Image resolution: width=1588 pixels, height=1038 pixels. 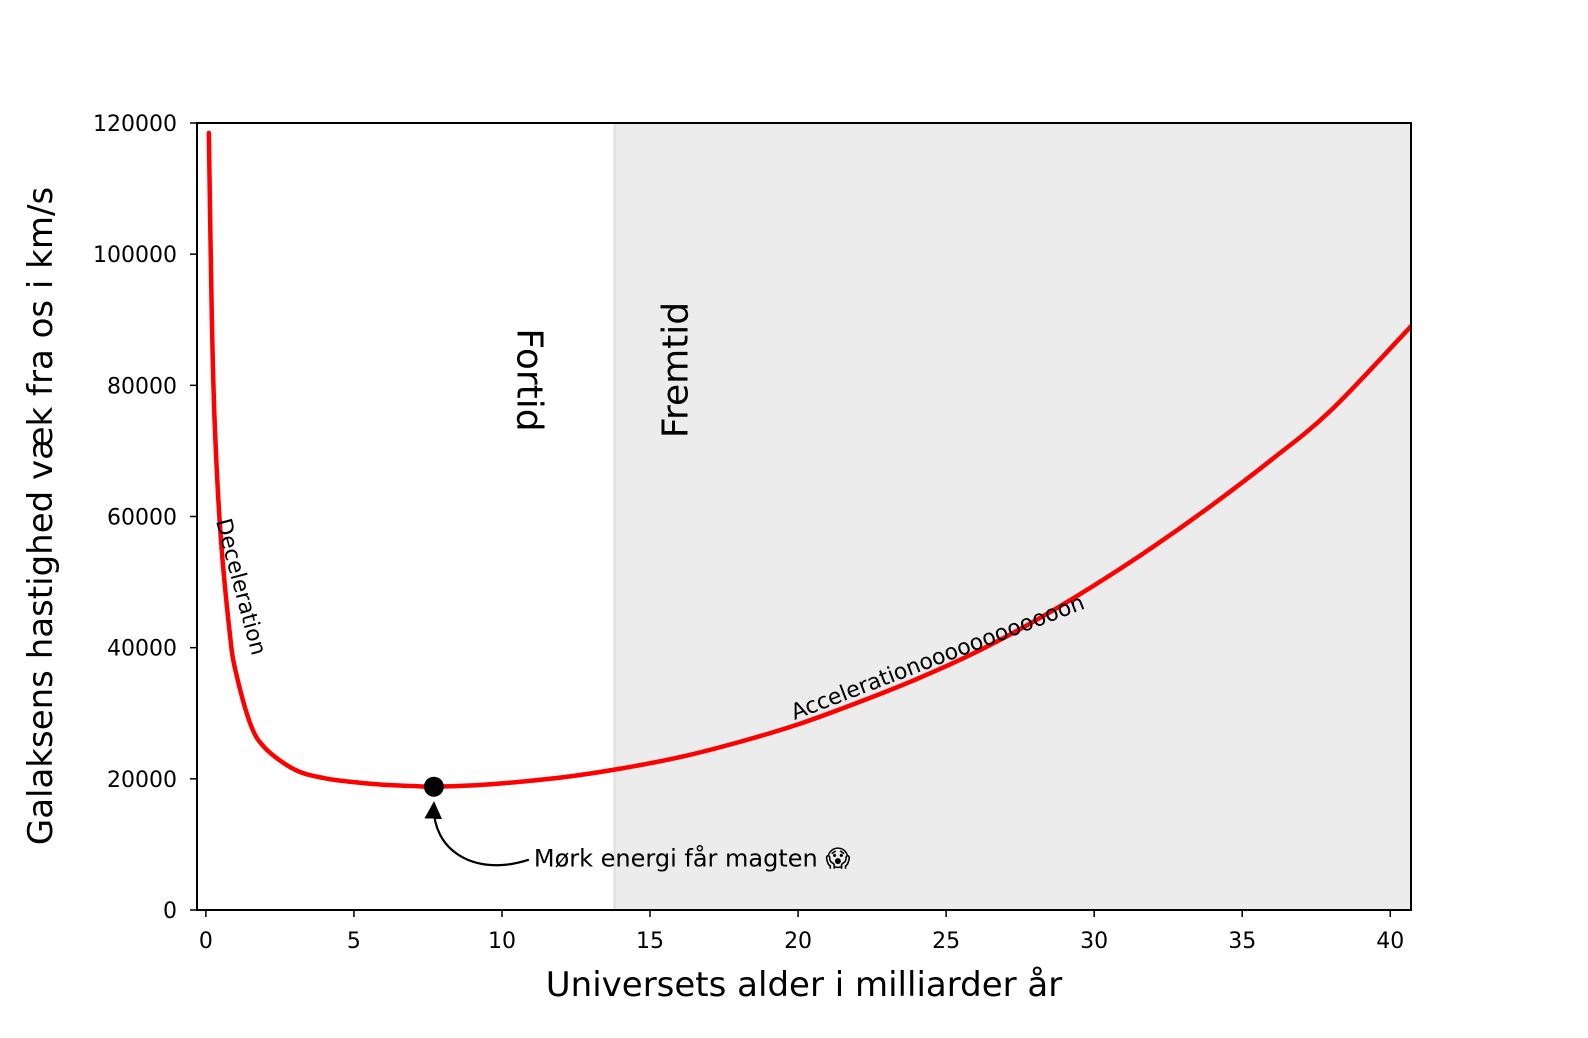 What do you see at coordinates (142, 386) in the screenshot?
I see `y-tick-label: 80000` at bounding box center [142, 386].